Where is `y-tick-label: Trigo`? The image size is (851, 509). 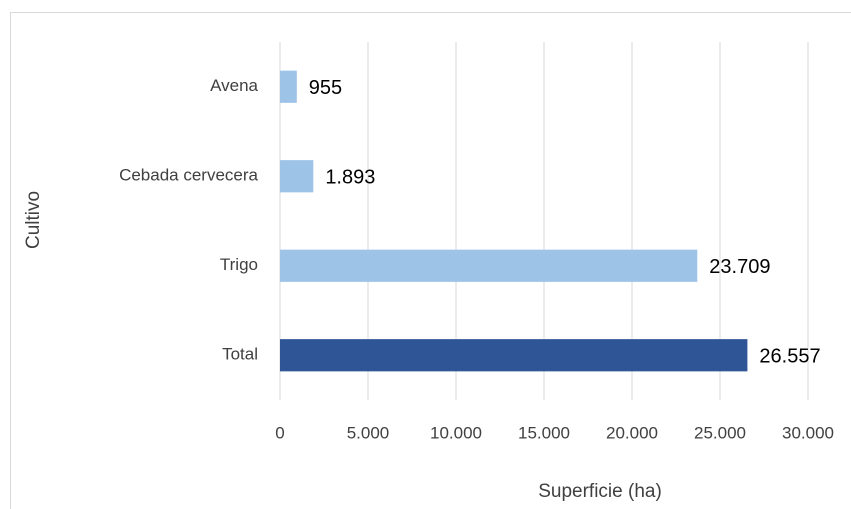 y-tick-label: Trigo is located at coordinates (239, 264).